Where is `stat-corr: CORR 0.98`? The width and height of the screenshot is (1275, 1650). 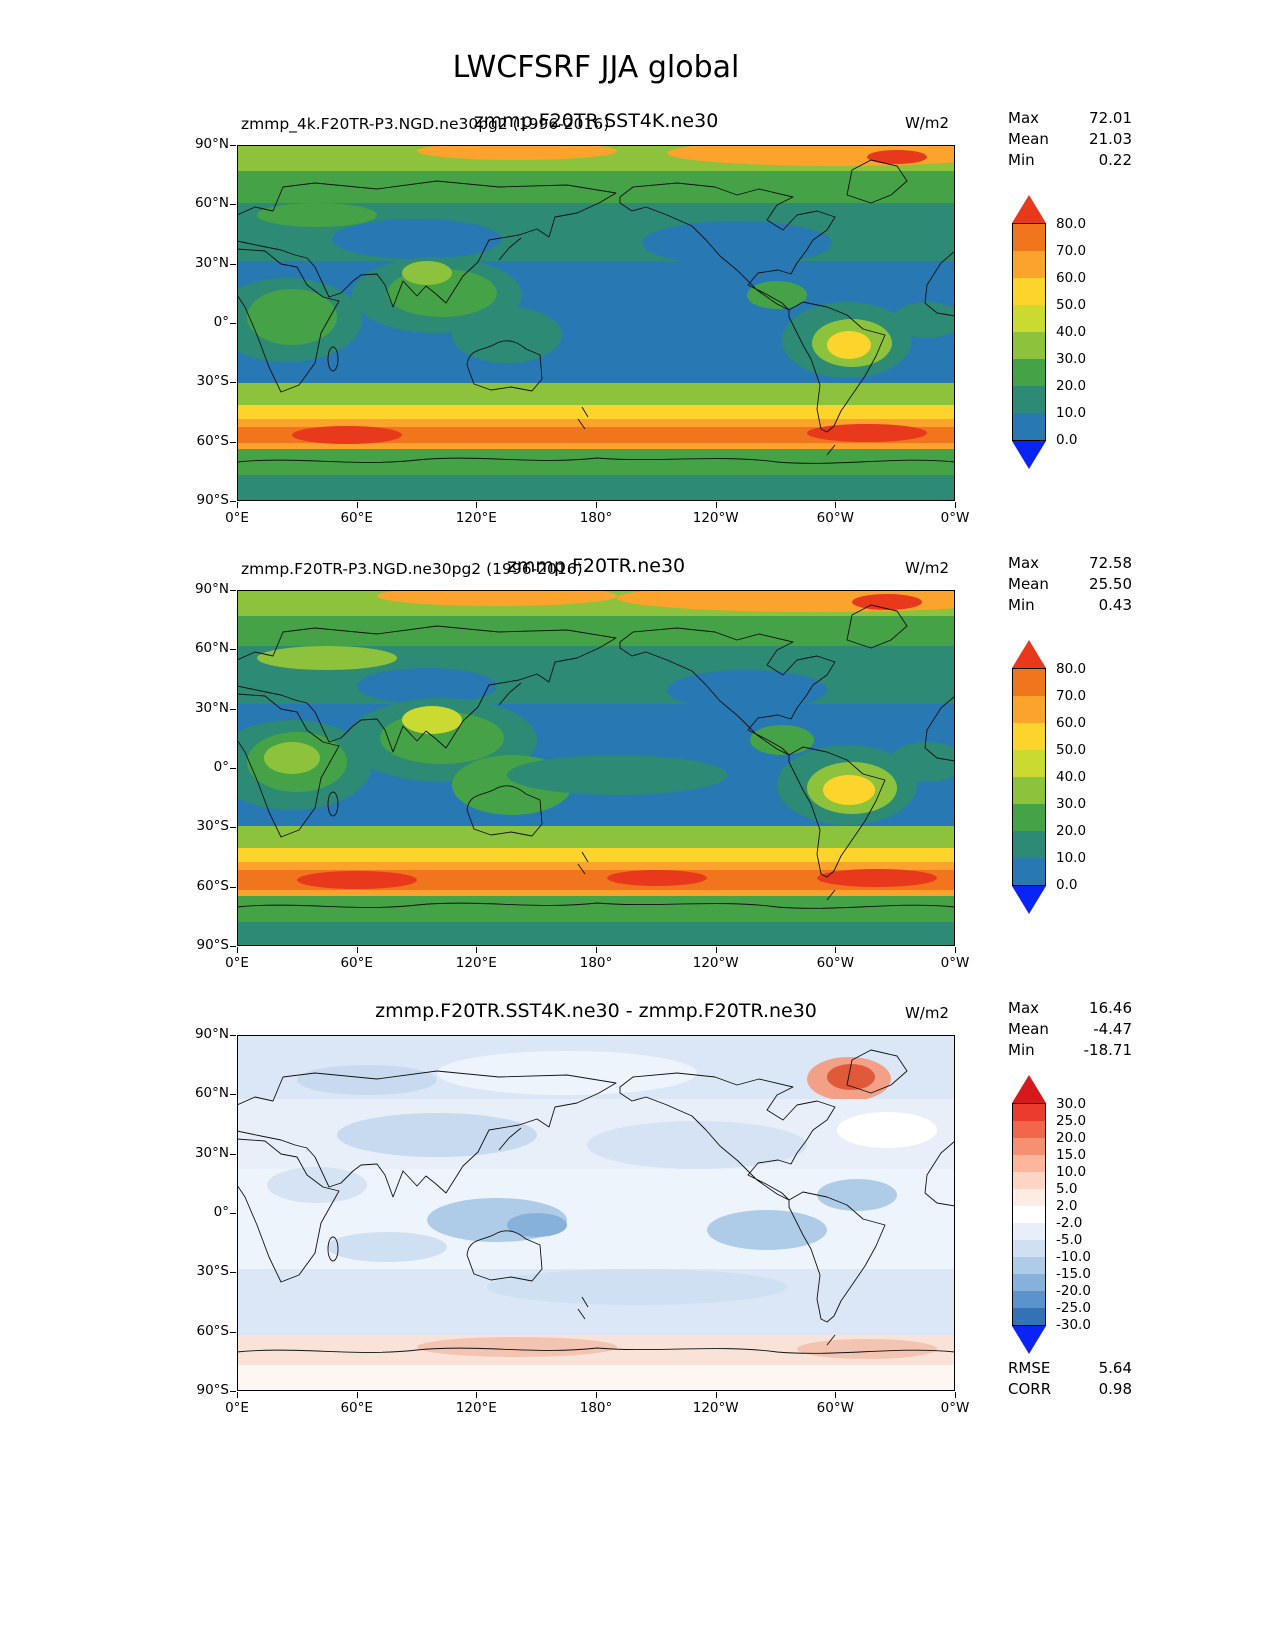
stat-corr: CORR 0.98 is located at coordinates (1070, 1389).